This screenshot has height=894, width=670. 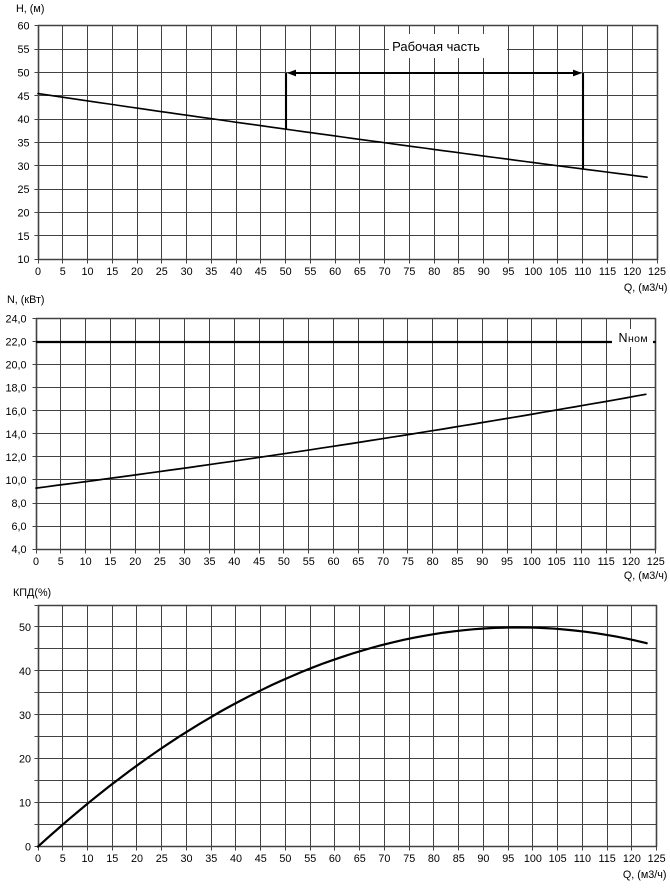 What do you see at coordinates (15, 412) in the screenshot?
I see `svg-text: 16,0` at bounding box center [15, 412].